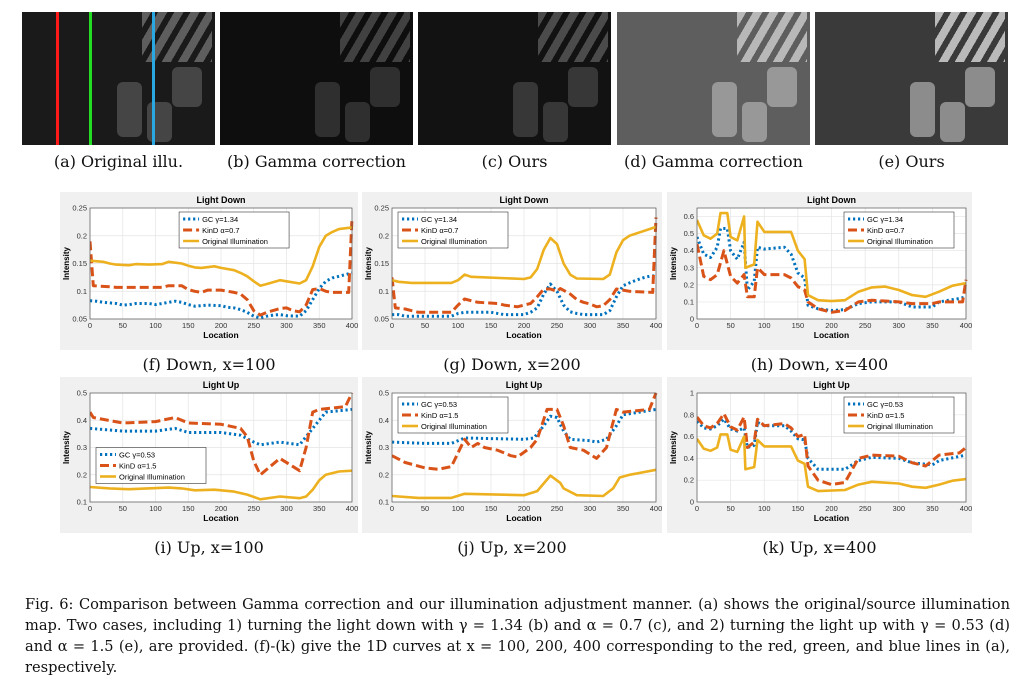 The width and height of the screenshot is (1035, 688). I want to click on legend: GC γ=1.34 KinD α=0.7 Original Illumination, so click(453, 230).